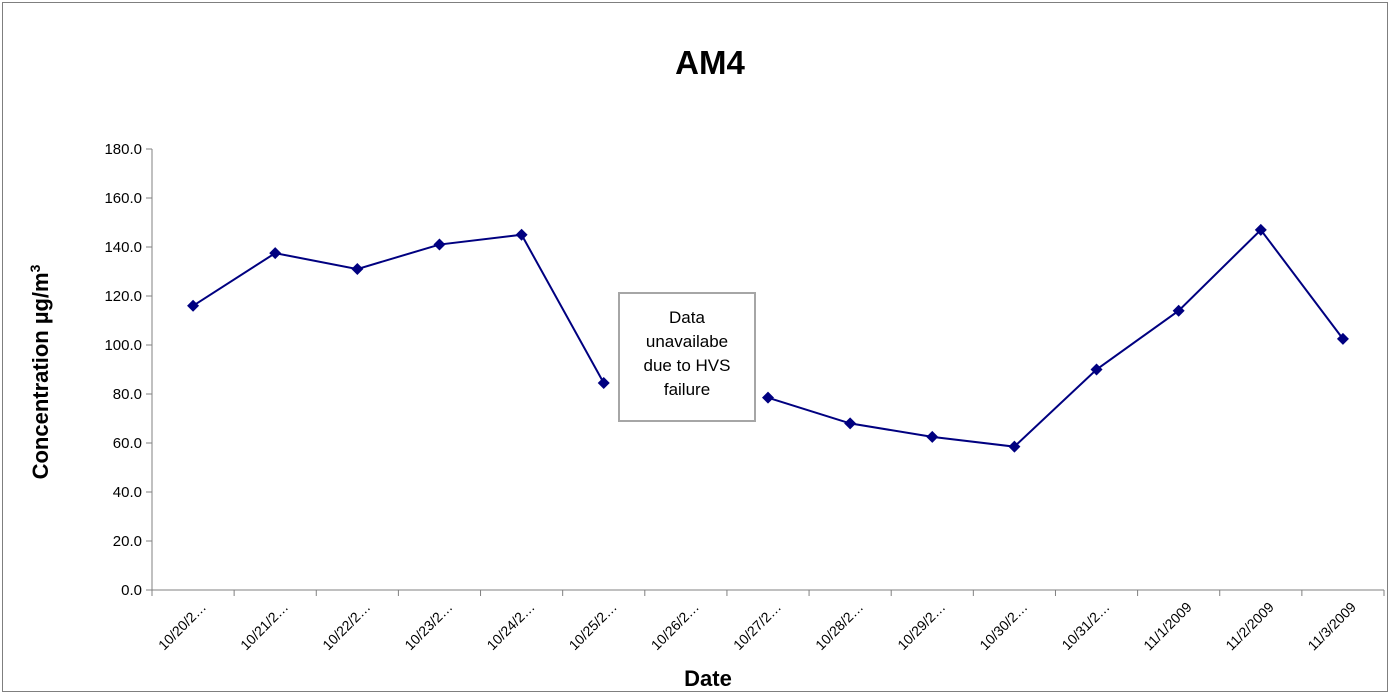  What do you see at coordinates (123, 345) in the screenshot?
I see `y-tick-label: 100.0` at bounding box center [123, 345].